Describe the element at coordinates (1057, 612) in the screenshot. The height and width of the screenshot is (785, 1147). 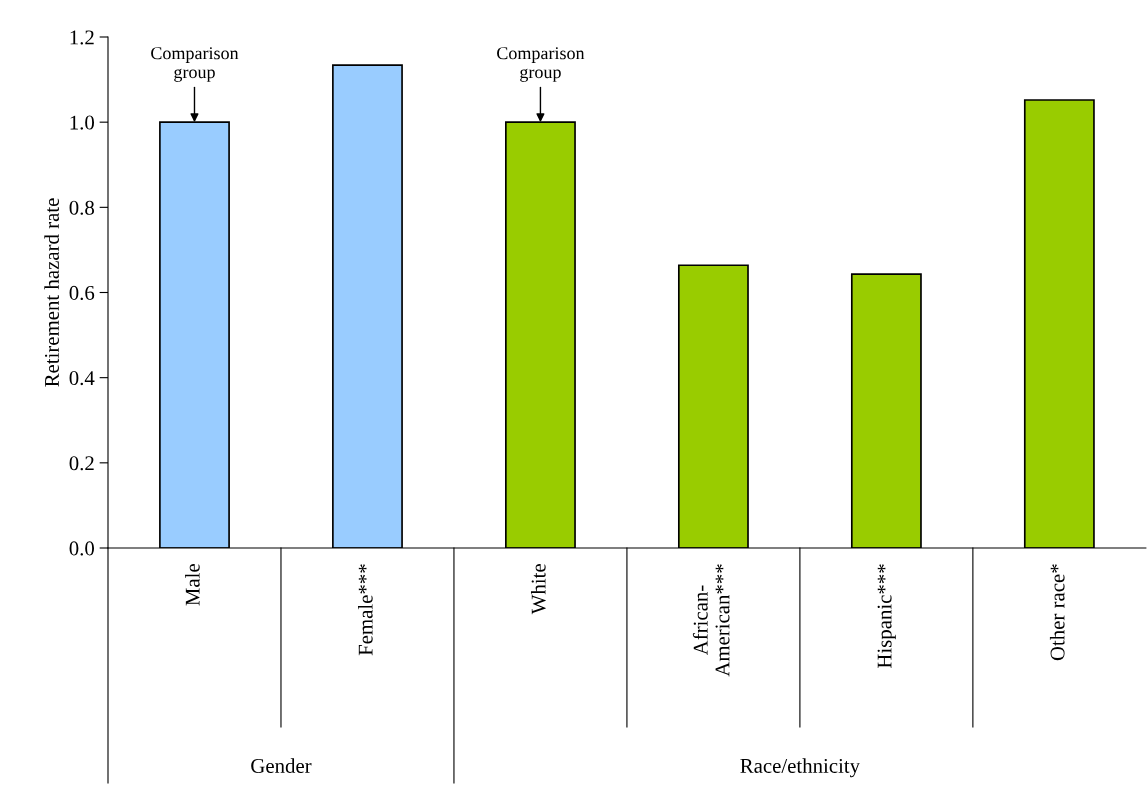
I see `x-tick-label: Other race*` at that location.